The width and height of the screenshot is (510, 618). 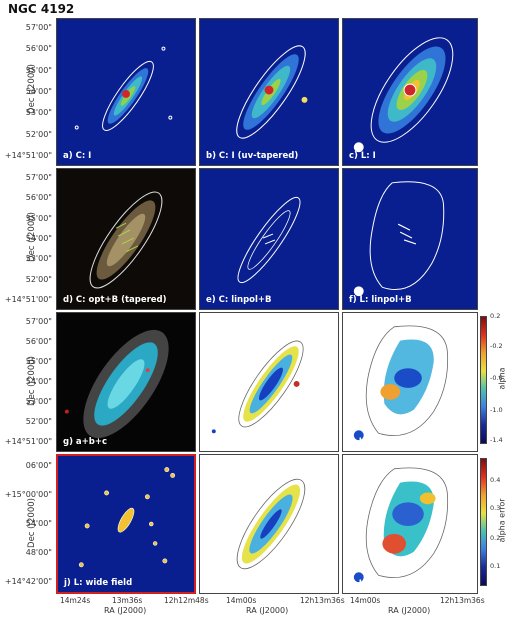 I want to click on colorbar-tick: -0.2, so click(x=496, y=346).